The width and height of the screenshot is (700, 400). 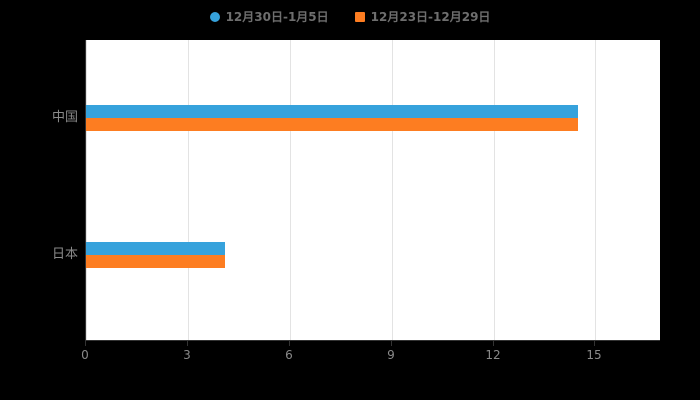 I want to click on legend-marker-circle-icon, so click(x=214, y=17).